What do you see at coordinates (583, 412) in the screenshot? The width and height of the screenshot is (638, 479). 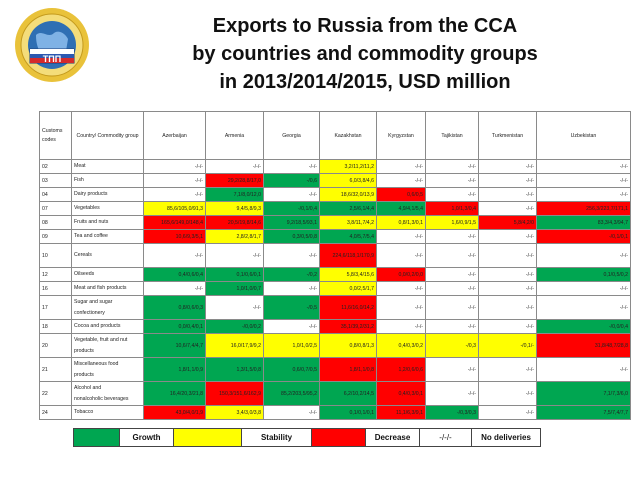 I see `value-cell: 7,5/7,4/7,7` at bounding box center [583, 412].